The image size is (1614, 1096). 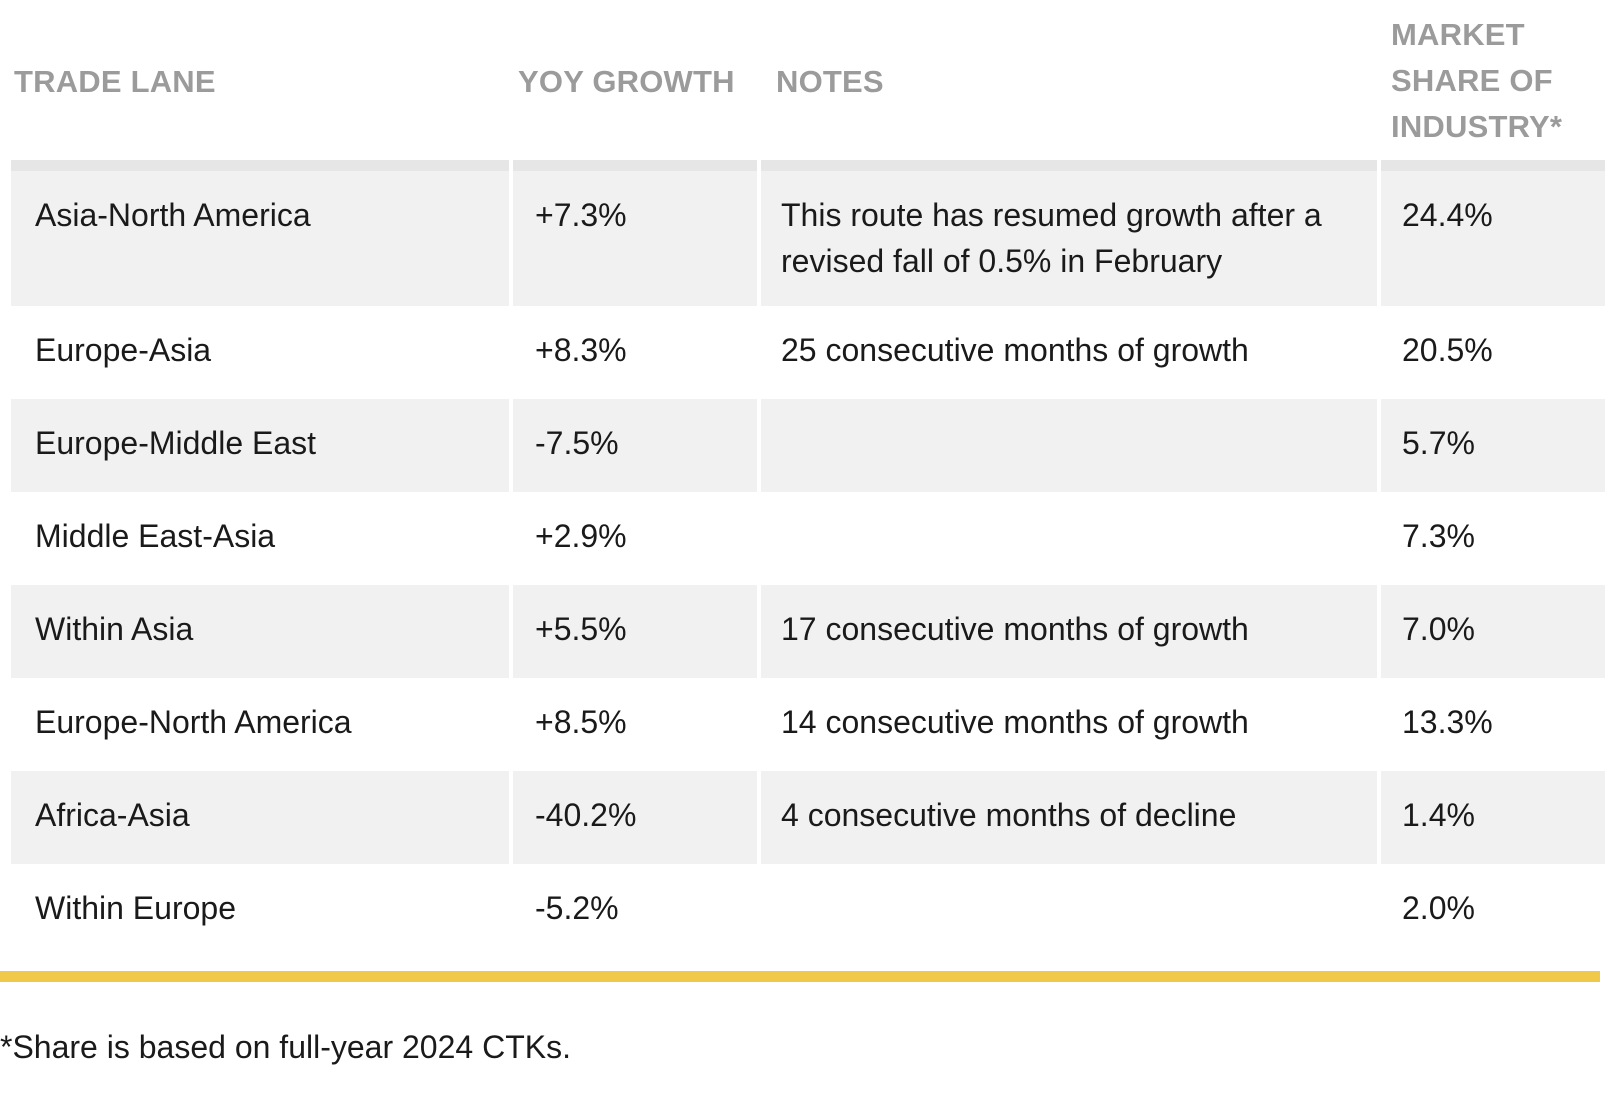 I want to click on header-divider, so click(x=808, y=165).